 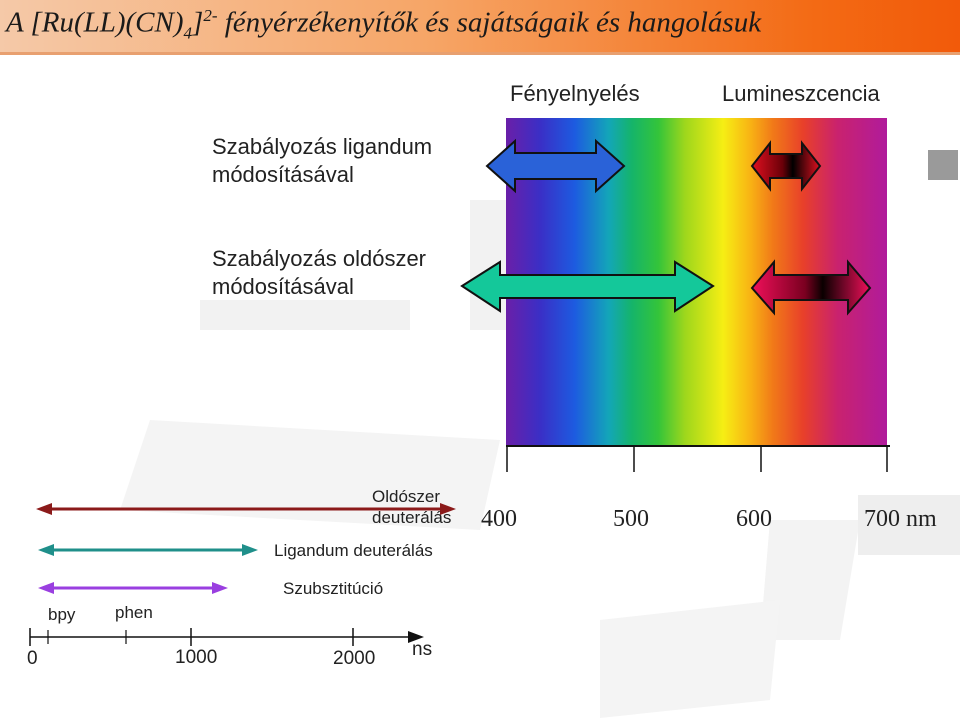 What do you see at coordinates (900, 519) in the screenshot?
I see `wavelength-label-700: 700 nm` at bounding box center [900, 519].